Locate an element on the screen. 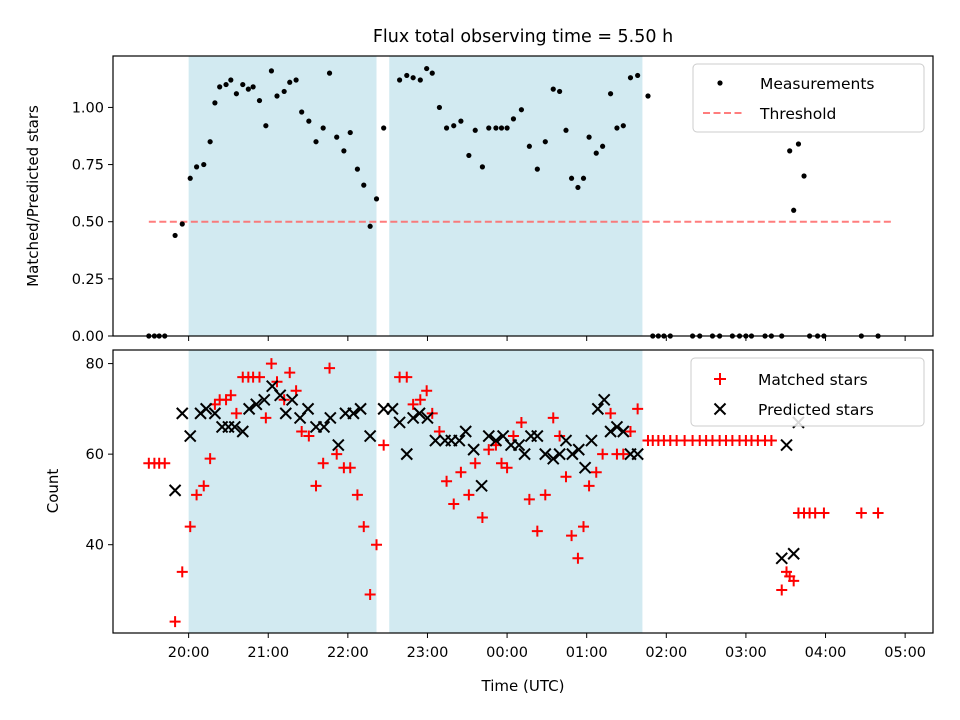 The height and width of the screenshot is (720, 960). top-legend: Measurements Threshold is located at coordinates (808, 98).